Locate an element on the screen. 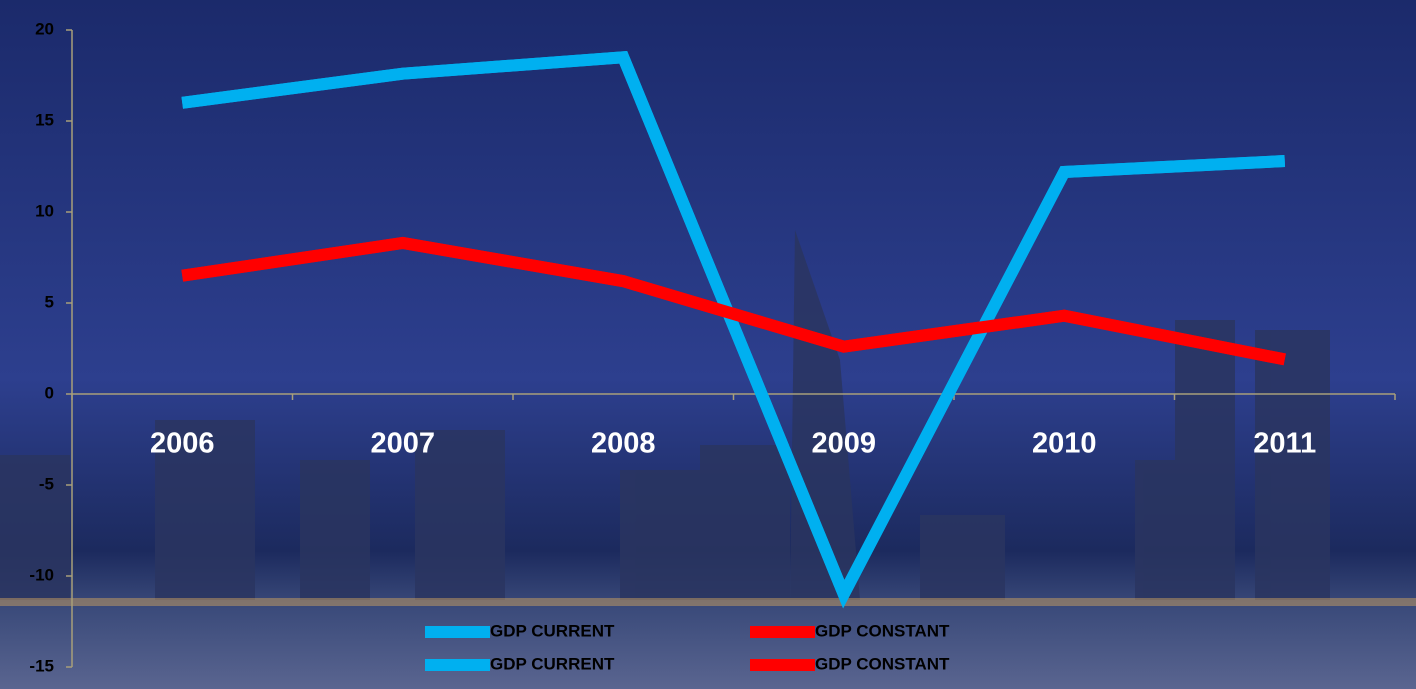 The width and height of the screenshot is (1416, 689). x-tick-label: 2006 is located at coordinates (182, 444).